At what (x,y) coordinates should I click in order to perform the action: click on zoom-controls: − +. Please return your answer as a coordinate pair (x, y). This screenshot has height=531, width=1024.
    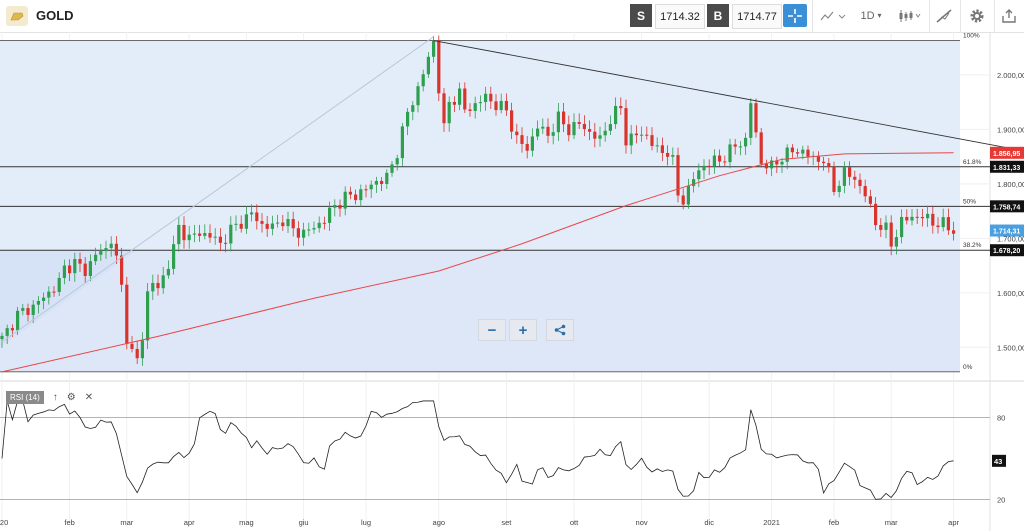
    Looking at the image, I should click on (526, 330).